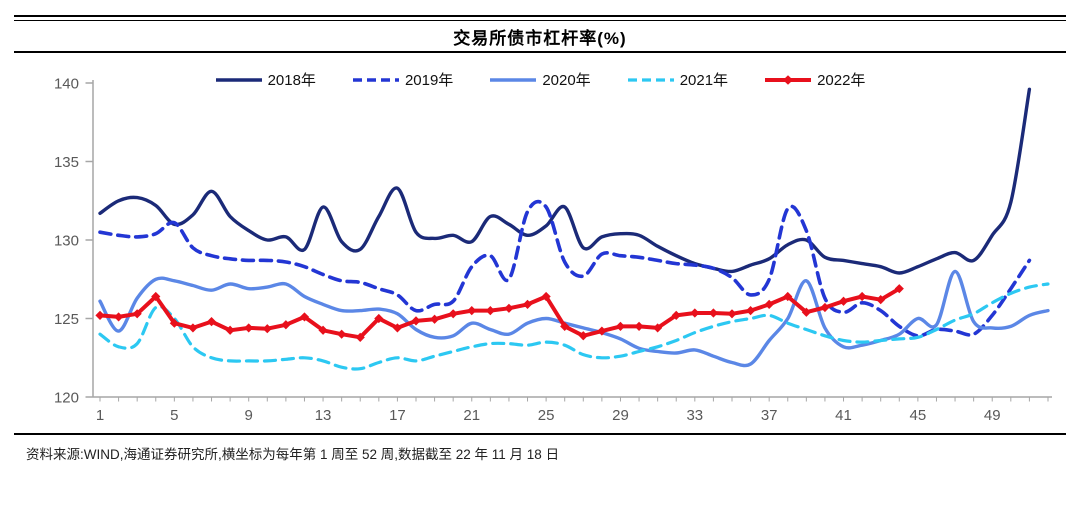 This screenshot has width=1080, height=506. What do you see at coordinates (540, 16) in the screenshot?
I see `top-rule-line` at bounding box center [540, 16].